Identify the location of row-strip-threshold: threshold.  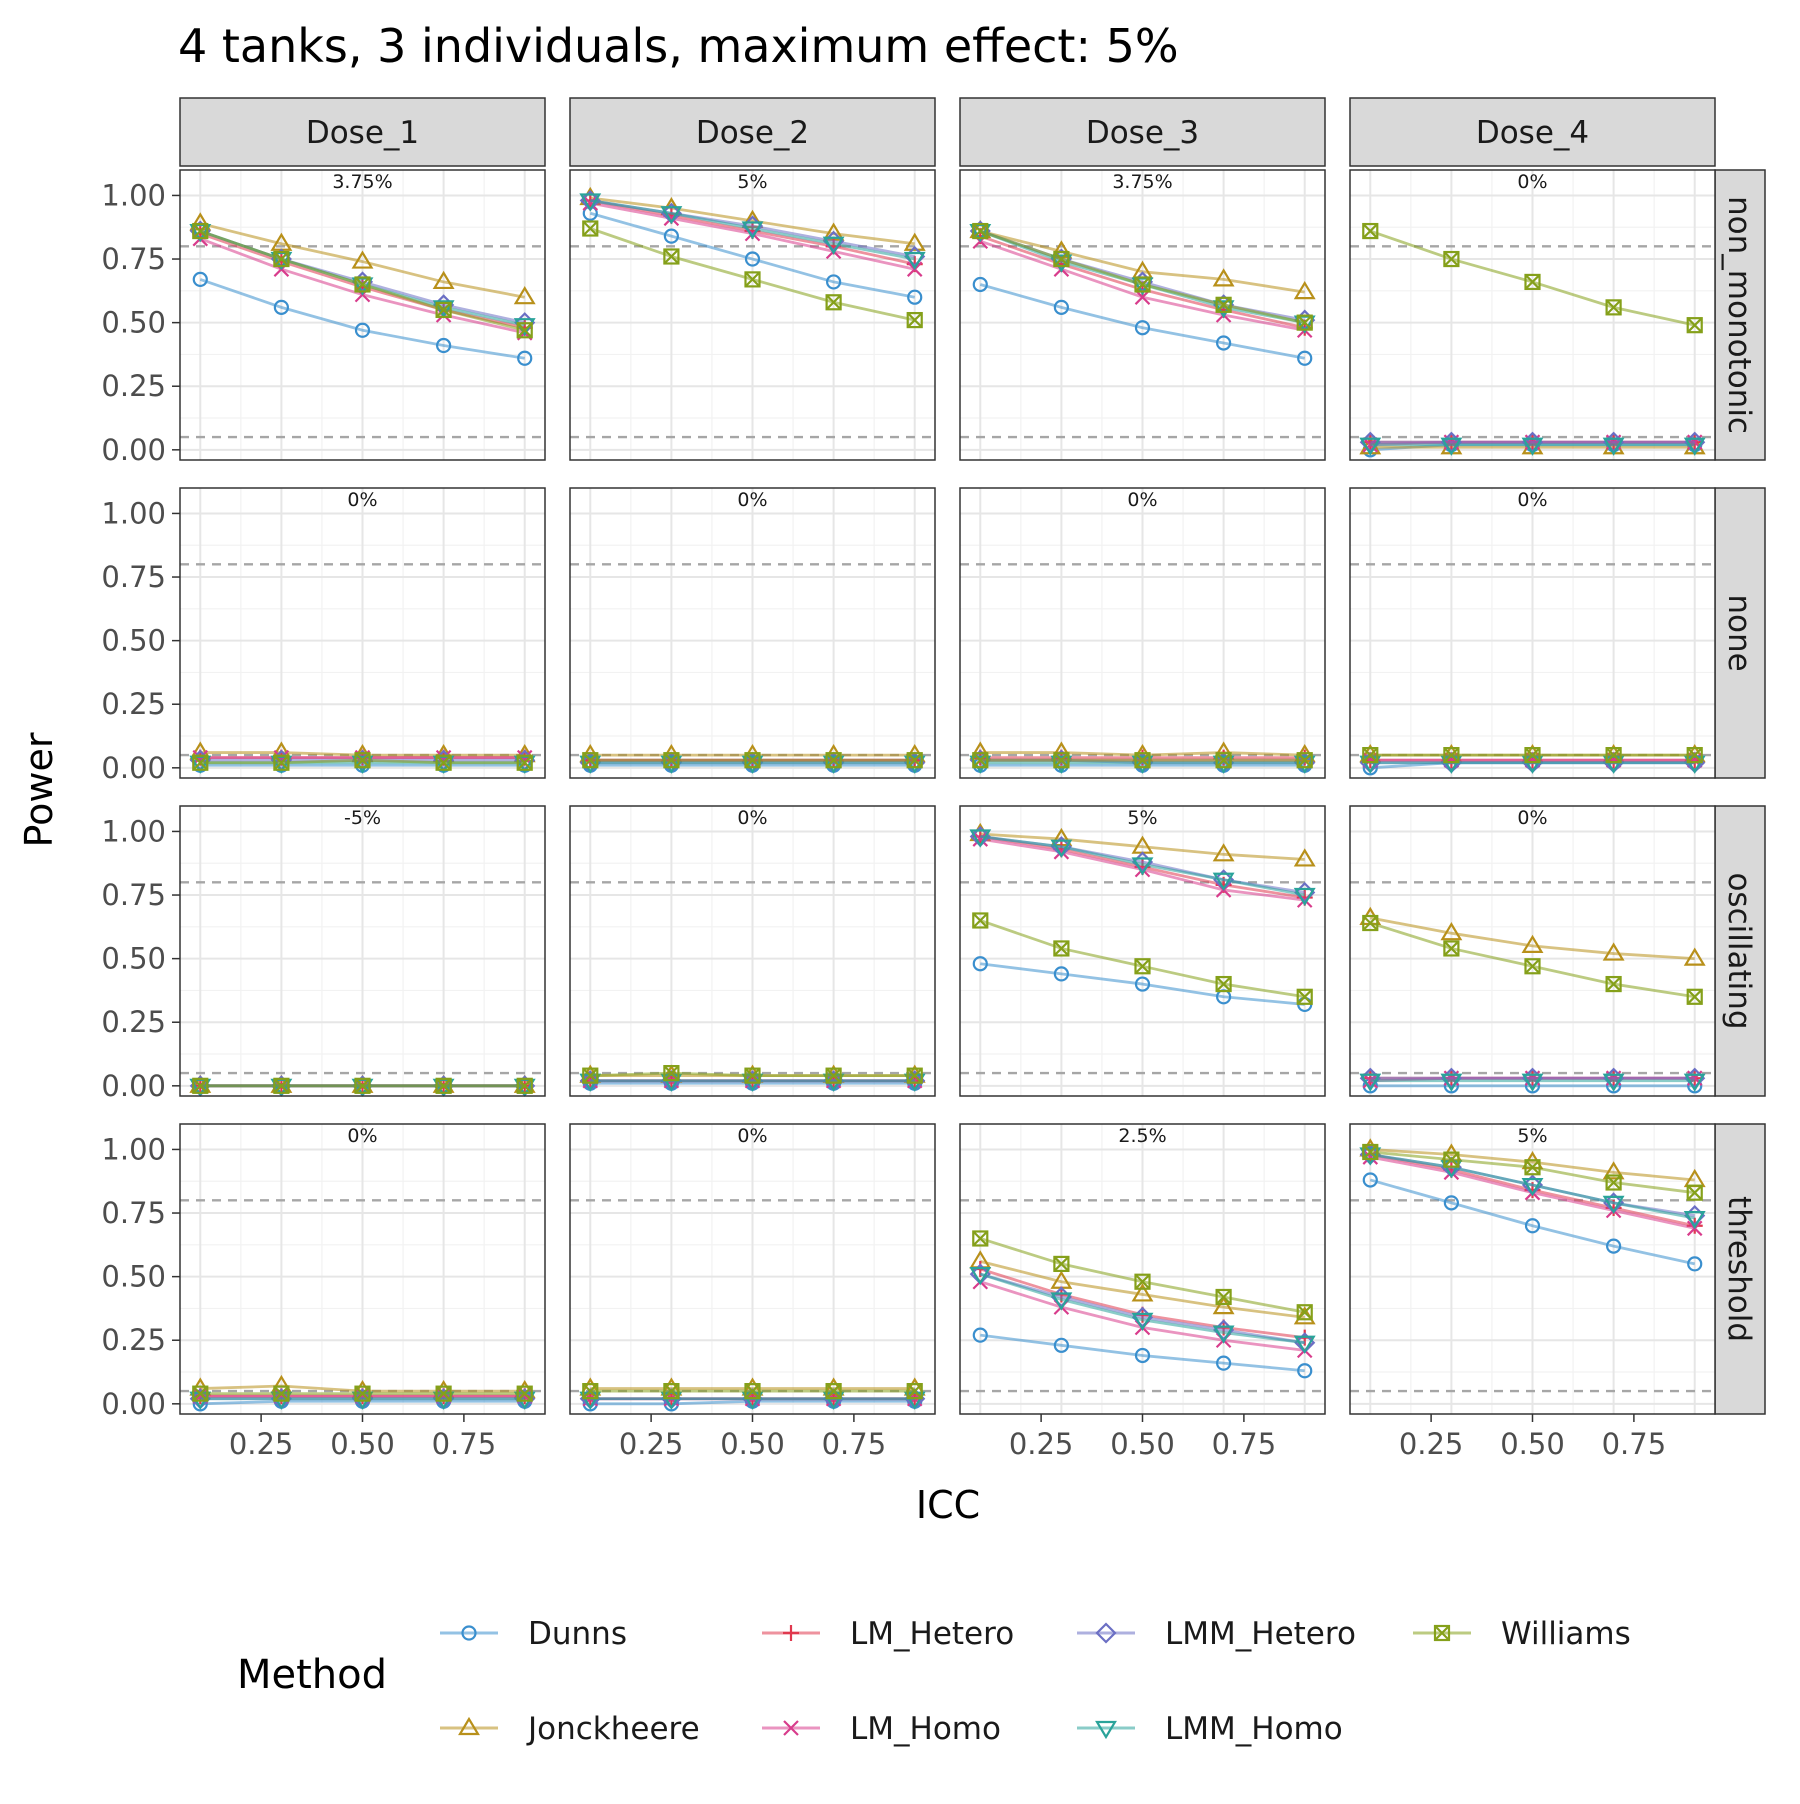
(1740, 1269).